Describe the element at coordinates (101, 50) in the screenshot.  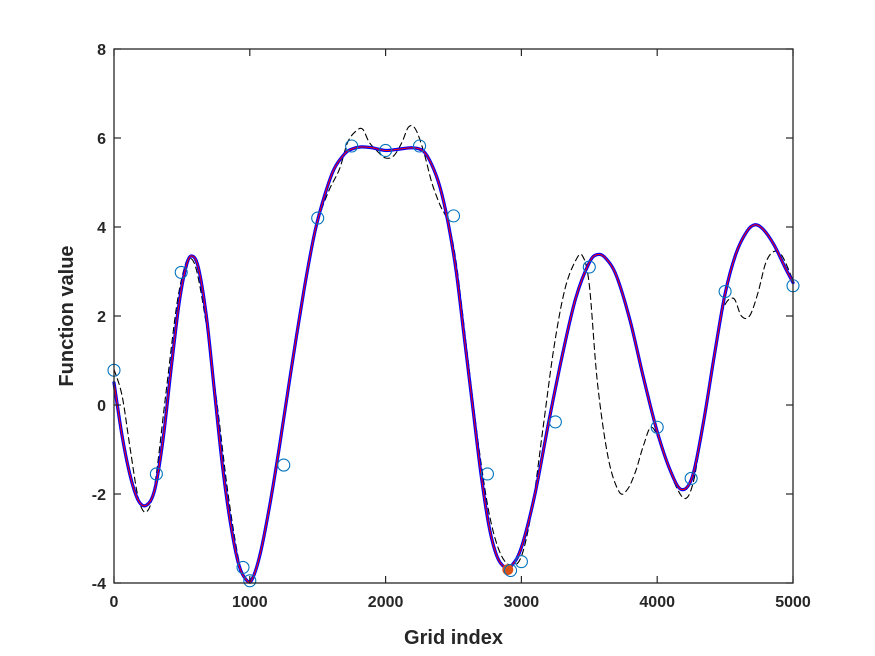
I see `y-tick-label: 8` at that location.